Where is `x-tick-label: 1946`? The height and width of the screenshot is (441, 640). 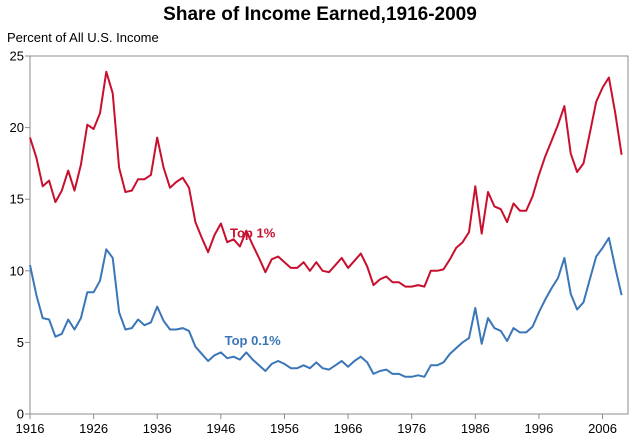 x-tick-label: 1946 is located at coordinates (220, 428).